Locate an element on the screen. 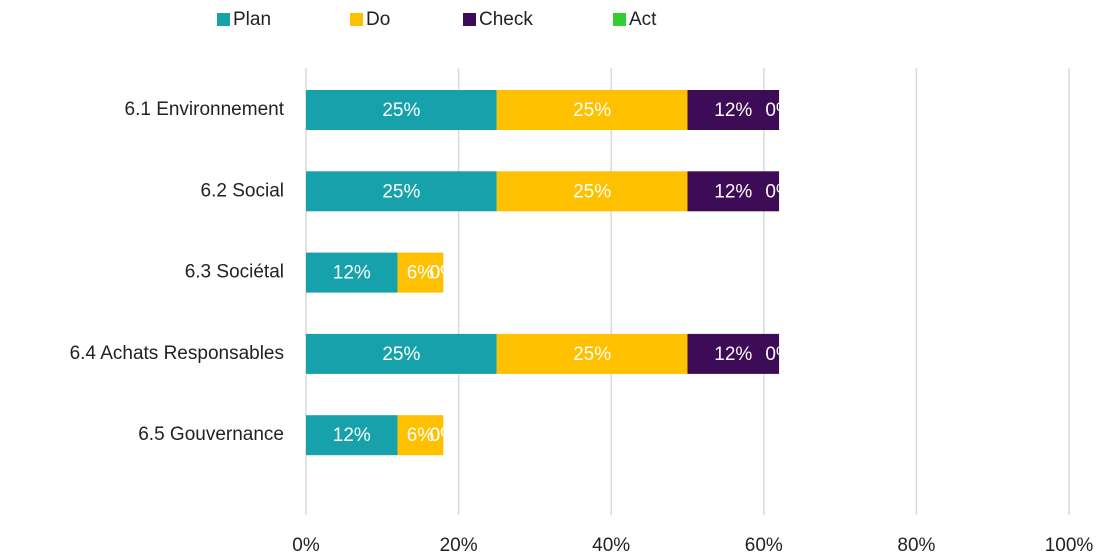  legend-label: Plan is located at coordinates (252, 19).